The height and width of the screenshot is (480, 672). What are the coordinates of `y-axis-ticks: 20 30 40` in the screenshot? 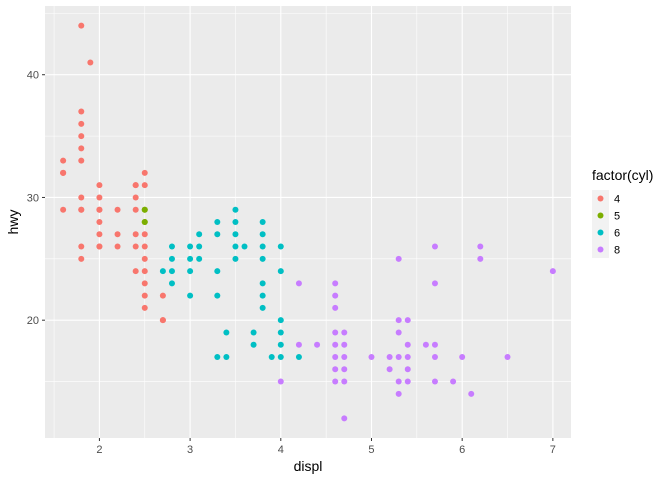 It's located at (36, 198).